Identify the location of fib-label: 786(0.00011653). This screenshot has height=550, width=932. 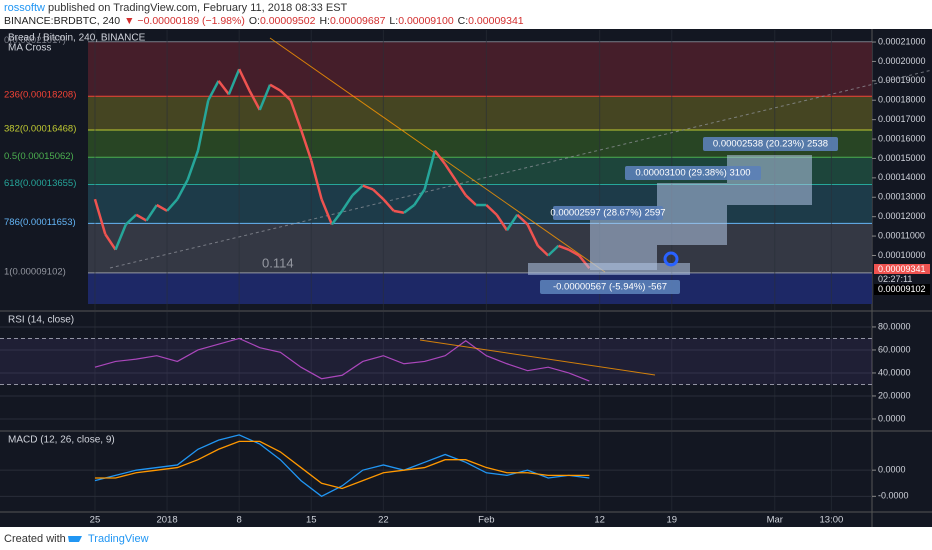
(40, 222).